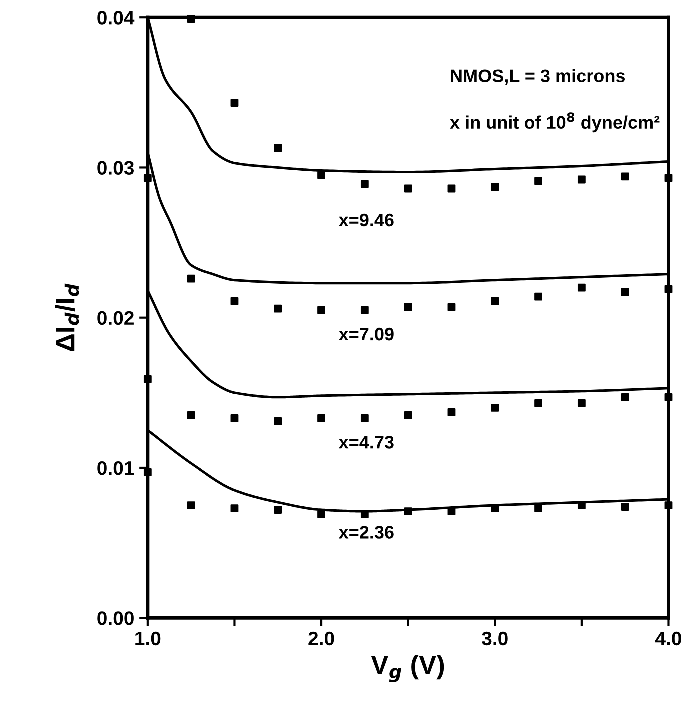  Describe the element at coordinates (148, 639) in the screenshot. I see `x-tick-label: 1.0` at that location.